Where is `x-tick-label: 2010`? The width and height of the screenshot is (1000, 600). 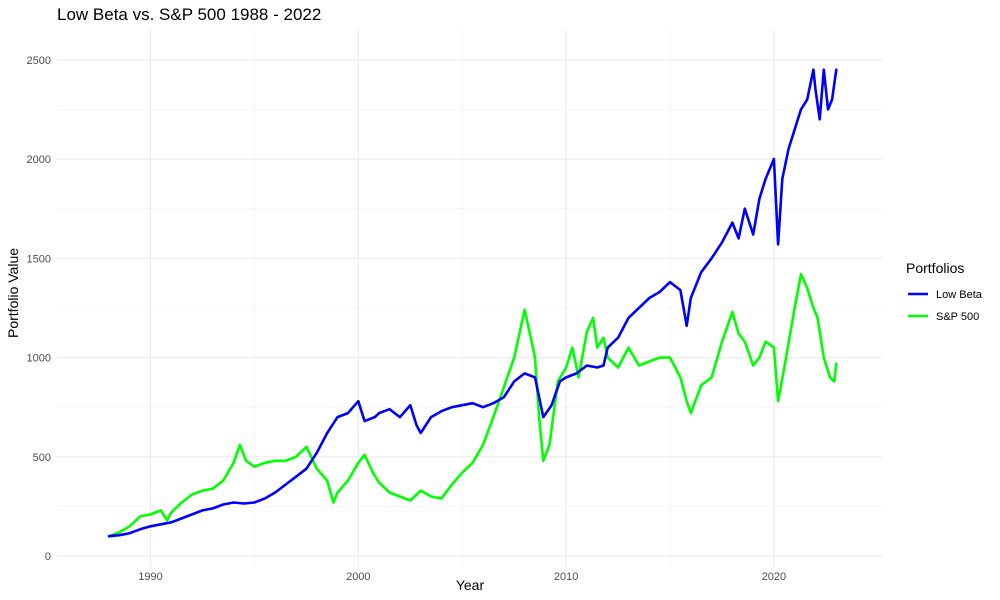
x-tick-label: 2010 is located at coordinates (566, 577).